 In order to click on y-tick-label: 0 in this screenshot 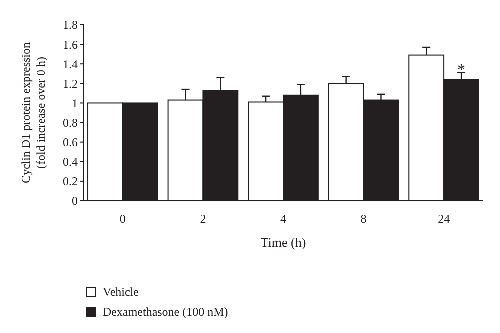, I will do `click(75, 201)`.